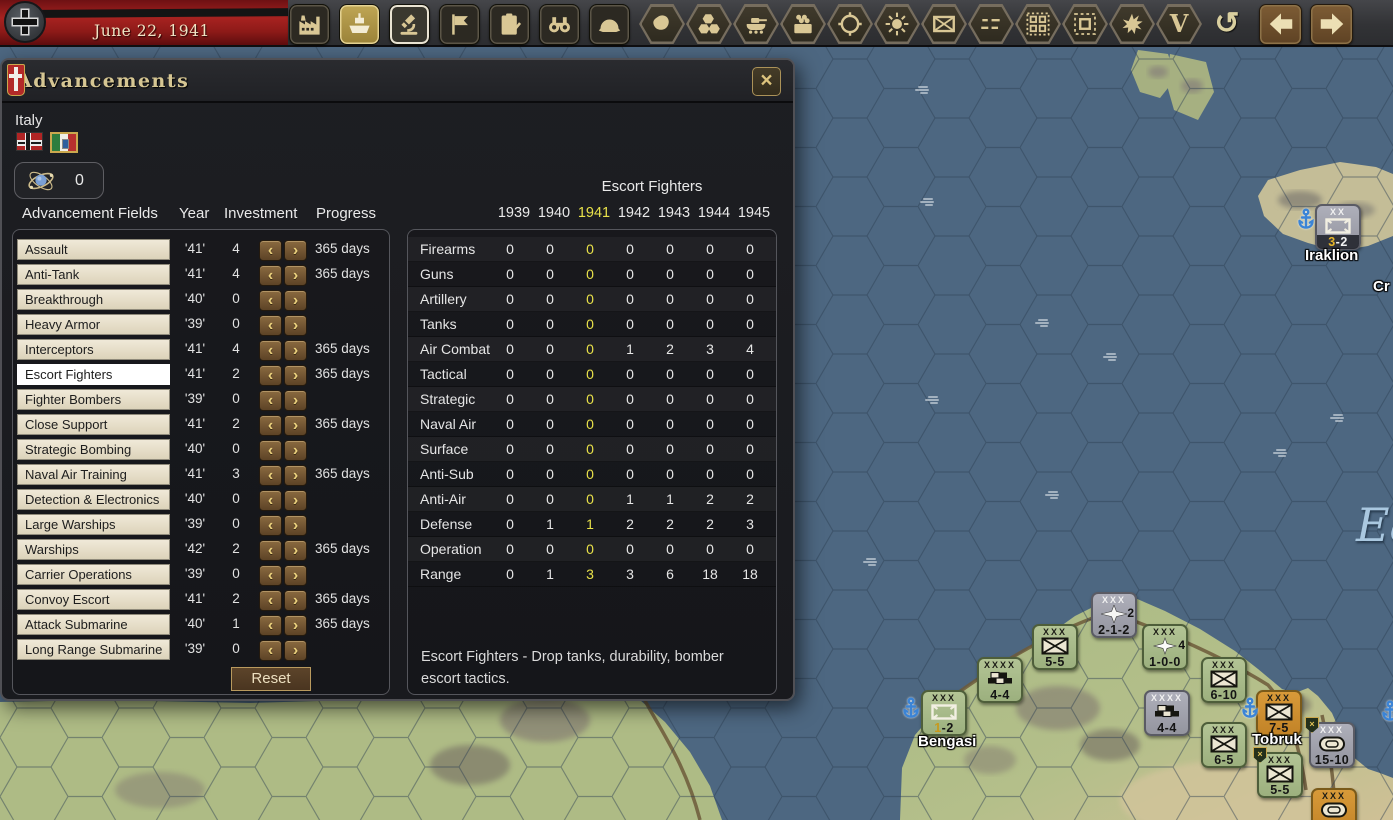 Image resolution: width=1393 pixels, height=820 pixels. What do you see at coordinates (93, 249) in the screenshot?
I see `field-label: Assault` at bounding box center [93, 249].